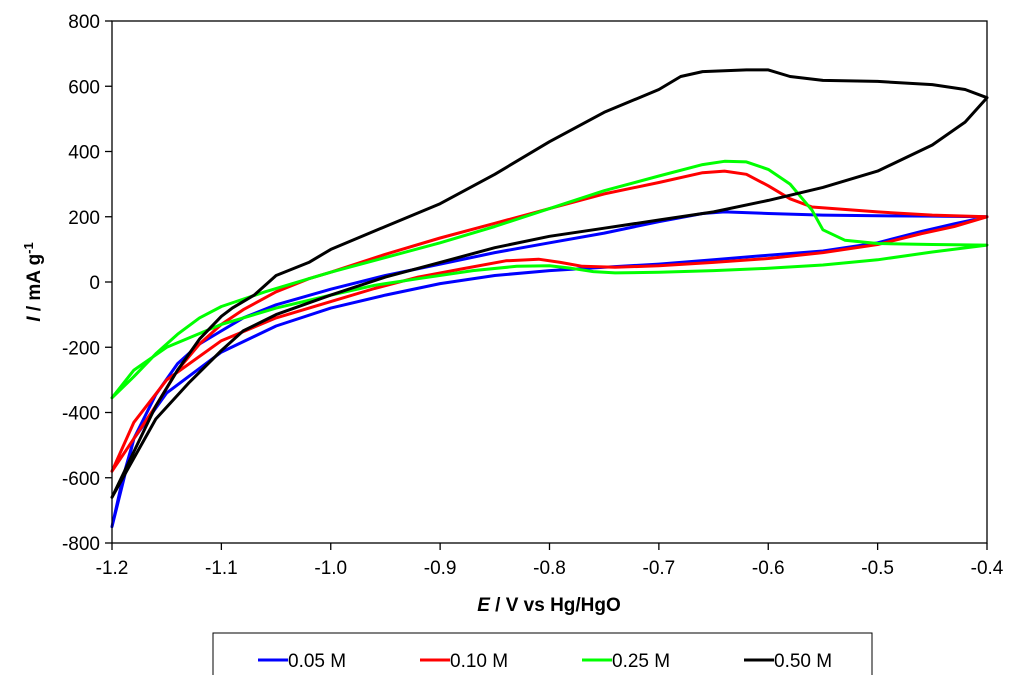  I want to click on y-axis-title: I / mA g-1, so click(33, 281).